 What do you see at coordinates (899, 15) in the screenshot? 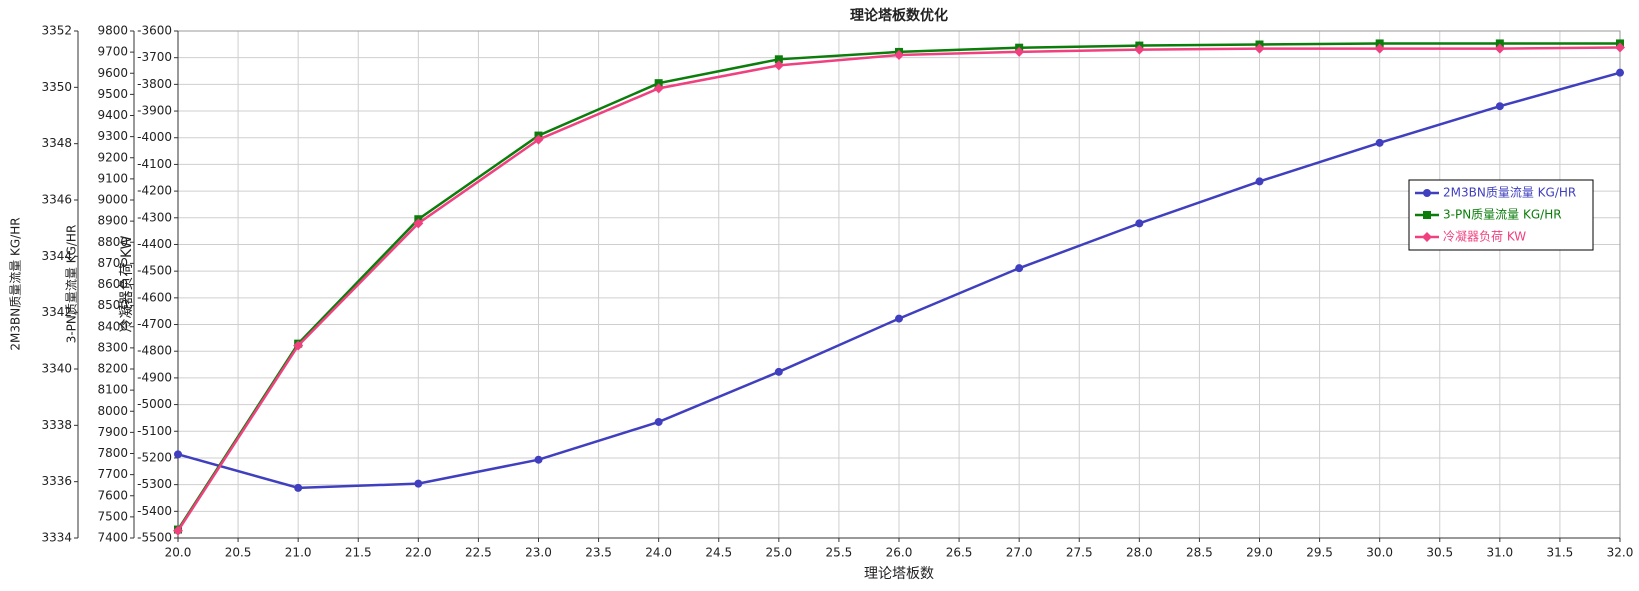
I see `chart-title: 理论塔板数优化` at bounding box center [899, 15].